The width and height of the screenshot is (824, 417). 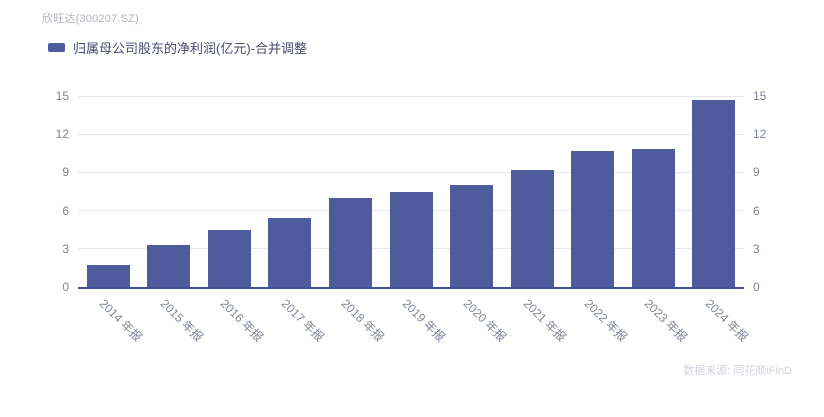 What do you see at coordinates (350, 242) in the screenshot?
I see `bar-2018` at bounding box center [350, 242].